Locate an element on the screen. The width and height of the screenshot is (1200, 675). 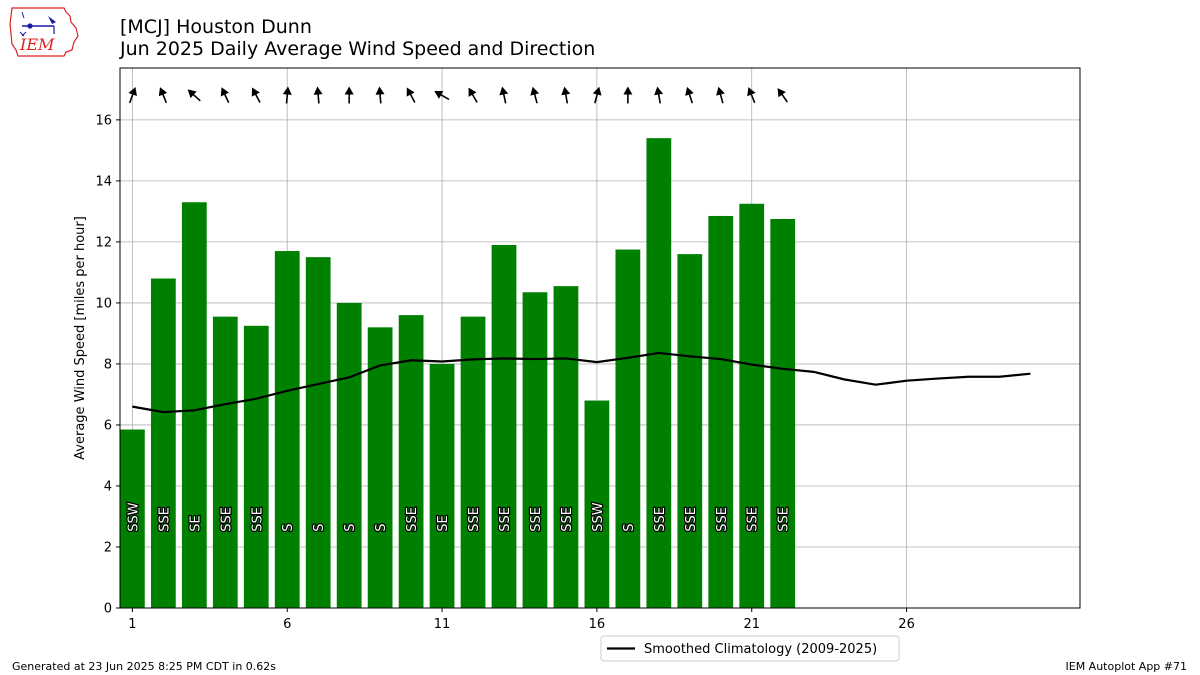
legend-box is located at coordinates (750, 648).